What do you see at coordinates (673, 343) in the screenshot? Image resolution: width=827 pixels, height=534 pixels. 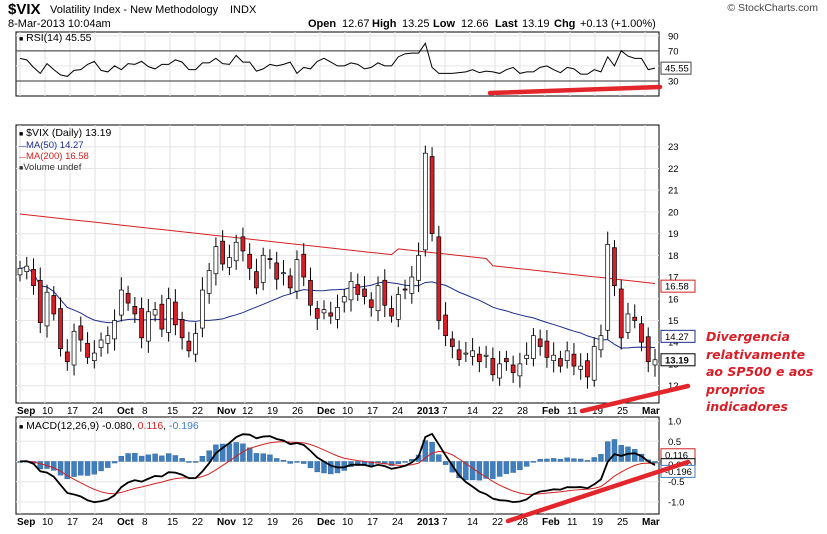 I see `price-tick-label: 14` at bounding box center [673, 343].